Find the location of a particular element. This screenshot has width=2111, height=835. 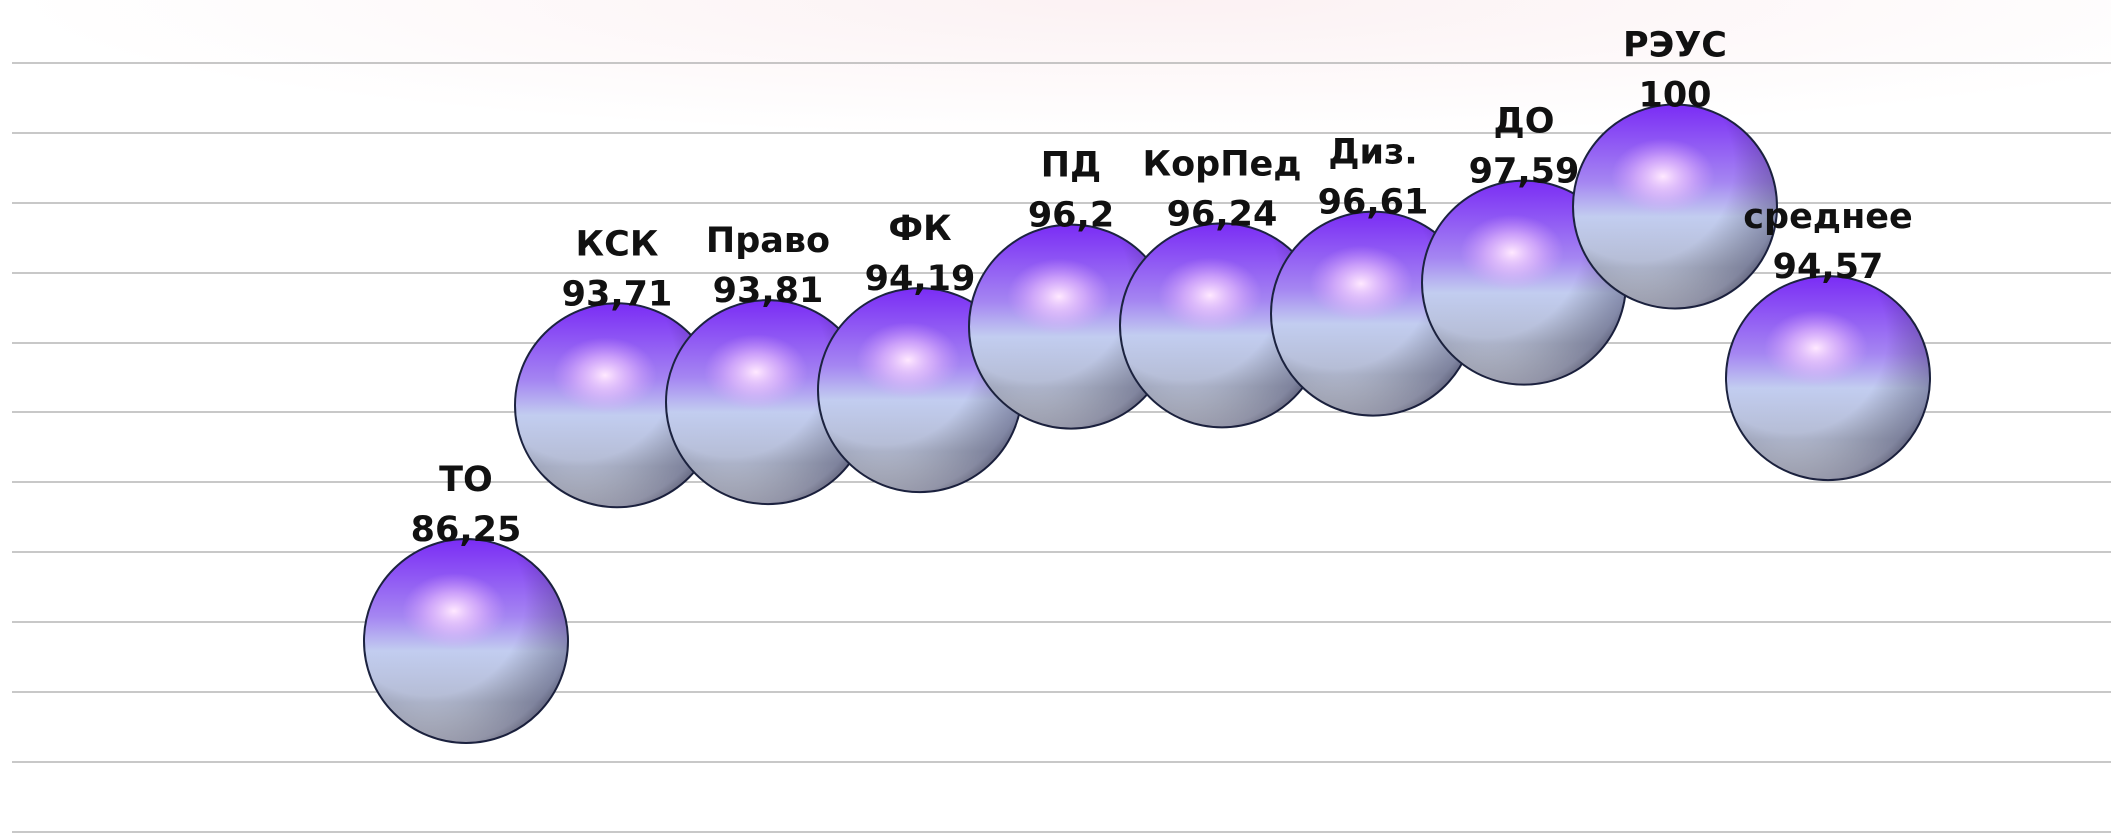

value-label: 100 is located at coordinates (1674, 96).